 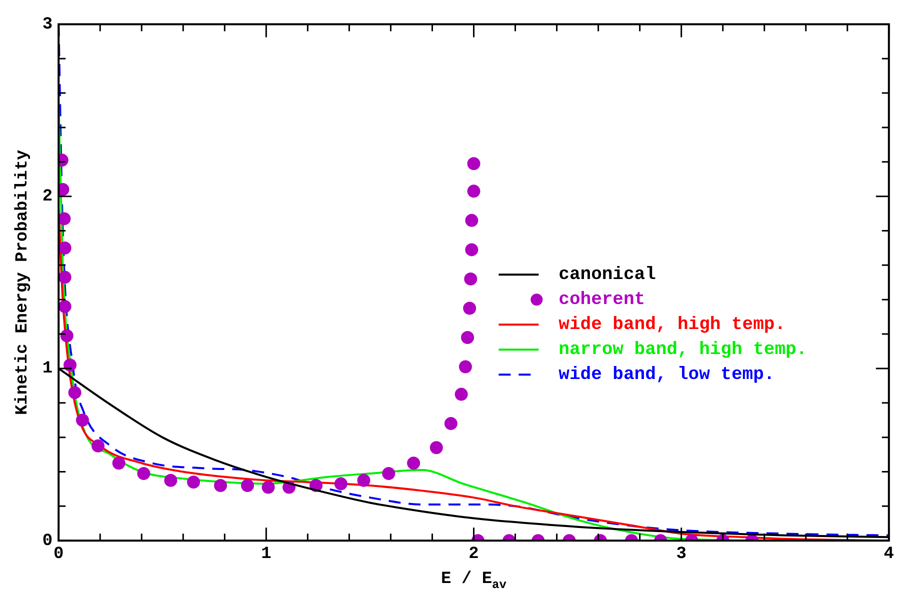 I want to click on x-tick-label: 1, so click(x=266, y=554).